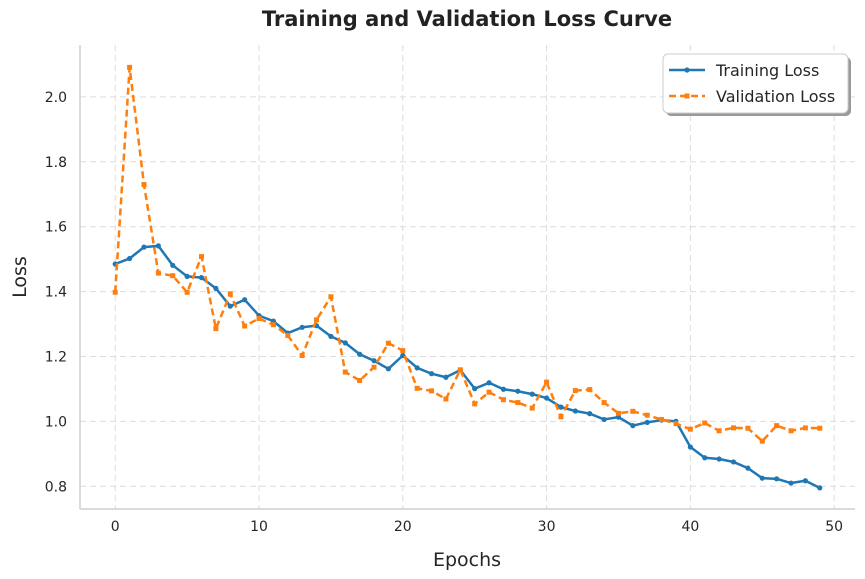 Image resolution: width=865 pixels, height=579 pixels. I want to click on y-tick-label: 1.6, so click(56, 228).